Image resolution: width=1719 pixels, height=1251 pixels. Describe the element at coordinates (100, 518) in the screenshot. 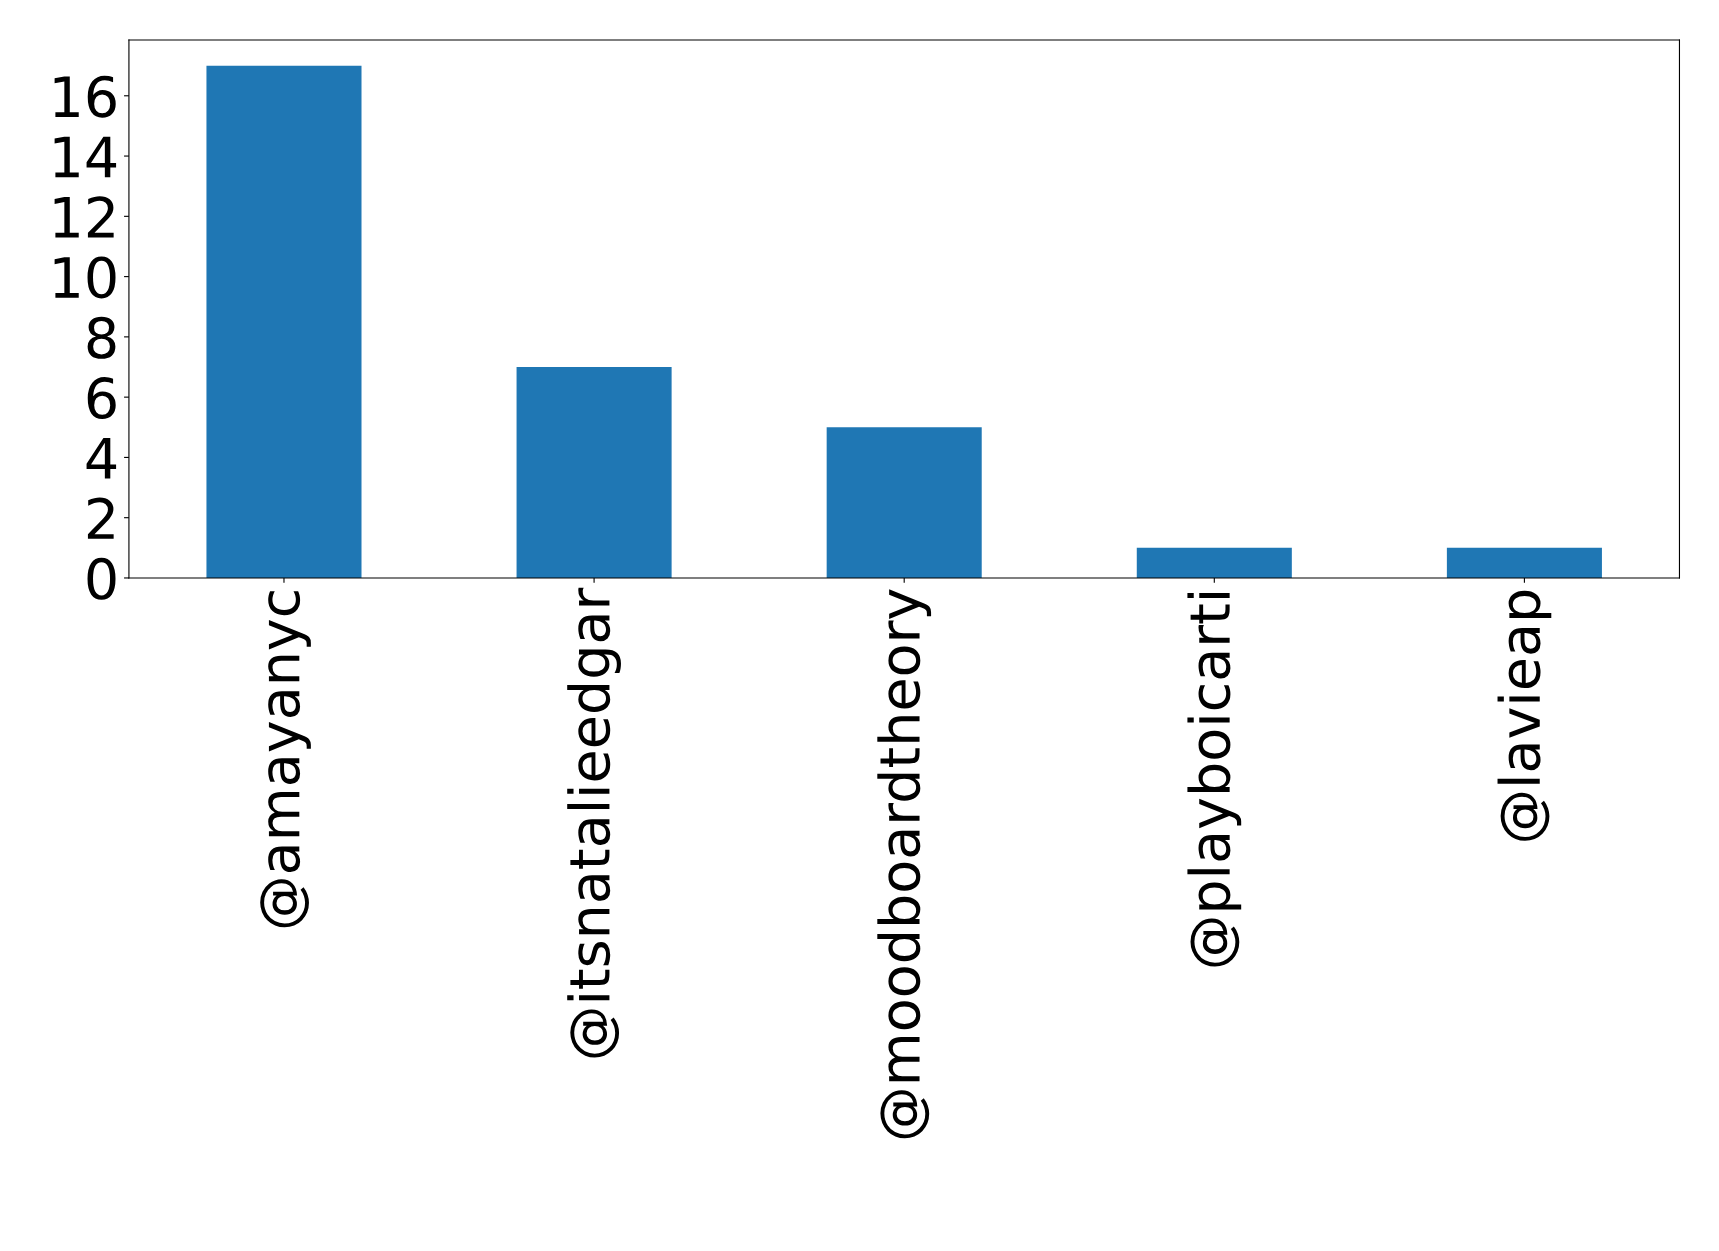

I see `y-tick-label: 2` at that location.